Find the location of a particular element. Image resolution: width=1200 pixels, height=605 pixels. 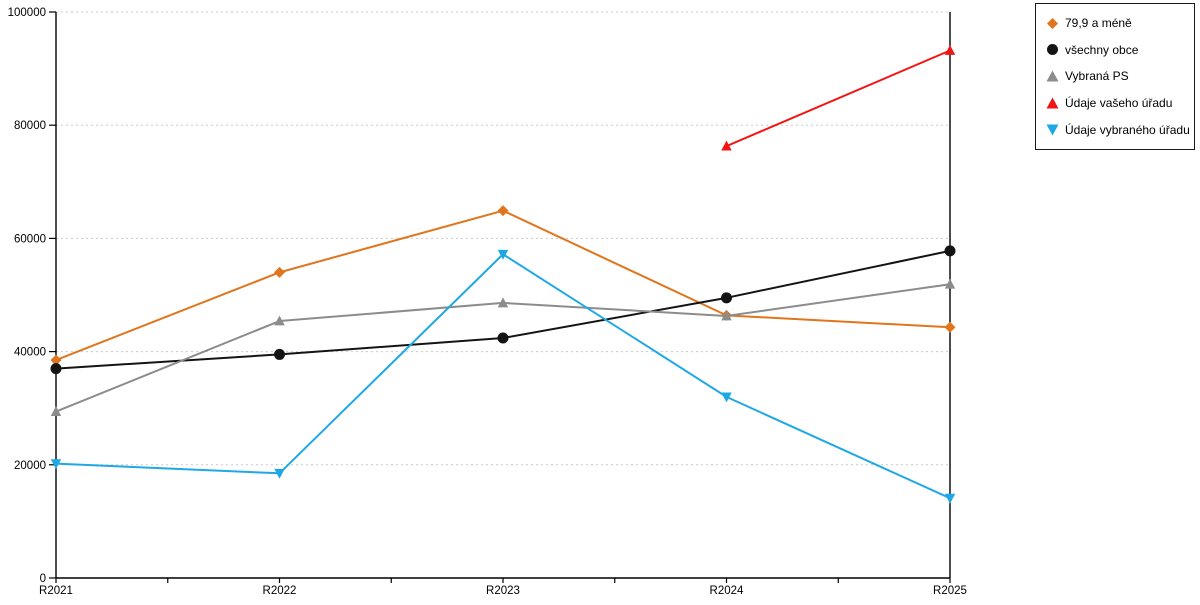

triangle-down-marker-icon is located at coordinates (1052, 130).